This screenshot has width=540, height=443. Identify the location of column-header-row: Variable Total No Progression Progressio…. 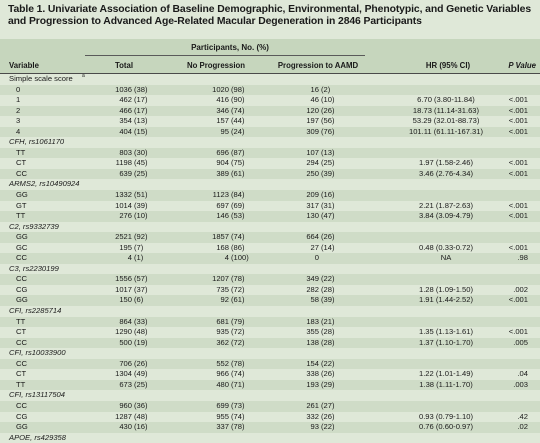
(270, 65).